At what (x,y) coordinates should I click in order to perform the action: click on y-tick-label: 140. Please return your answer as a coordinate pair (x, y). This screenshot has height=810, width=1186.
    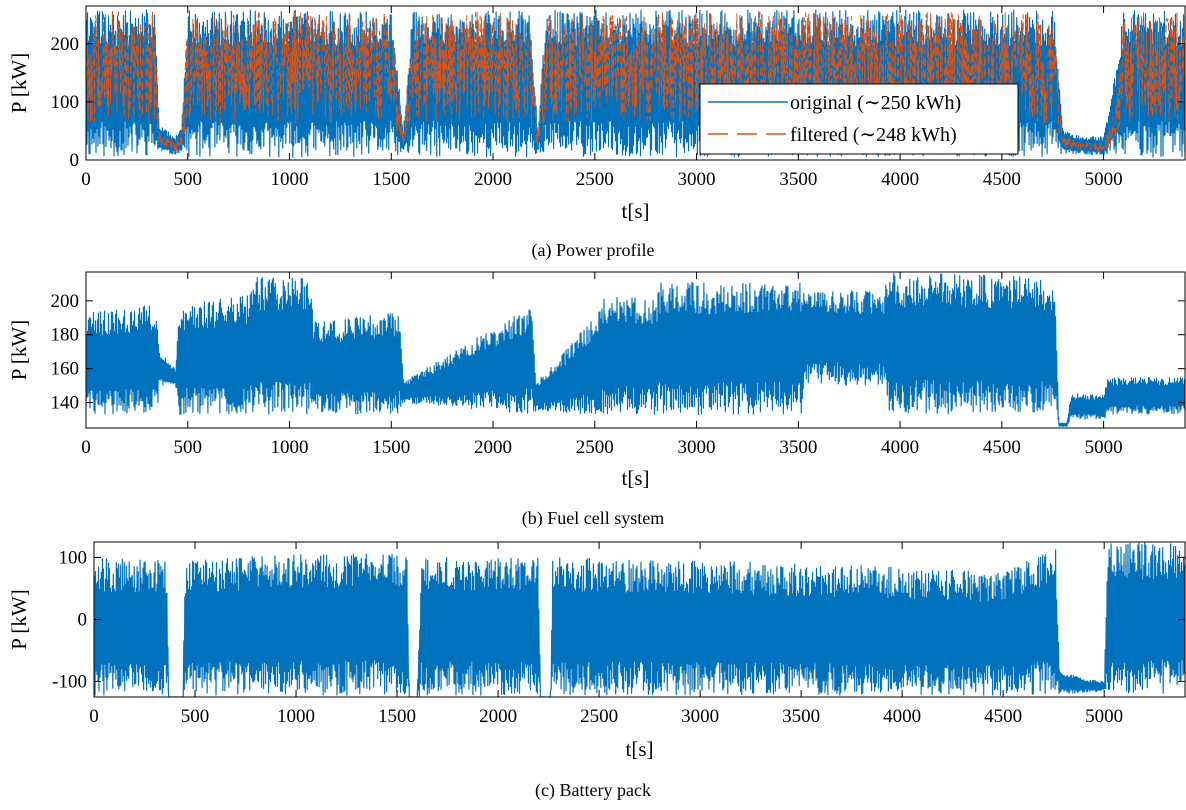
    Looking at the image, I should click on (65, 403).